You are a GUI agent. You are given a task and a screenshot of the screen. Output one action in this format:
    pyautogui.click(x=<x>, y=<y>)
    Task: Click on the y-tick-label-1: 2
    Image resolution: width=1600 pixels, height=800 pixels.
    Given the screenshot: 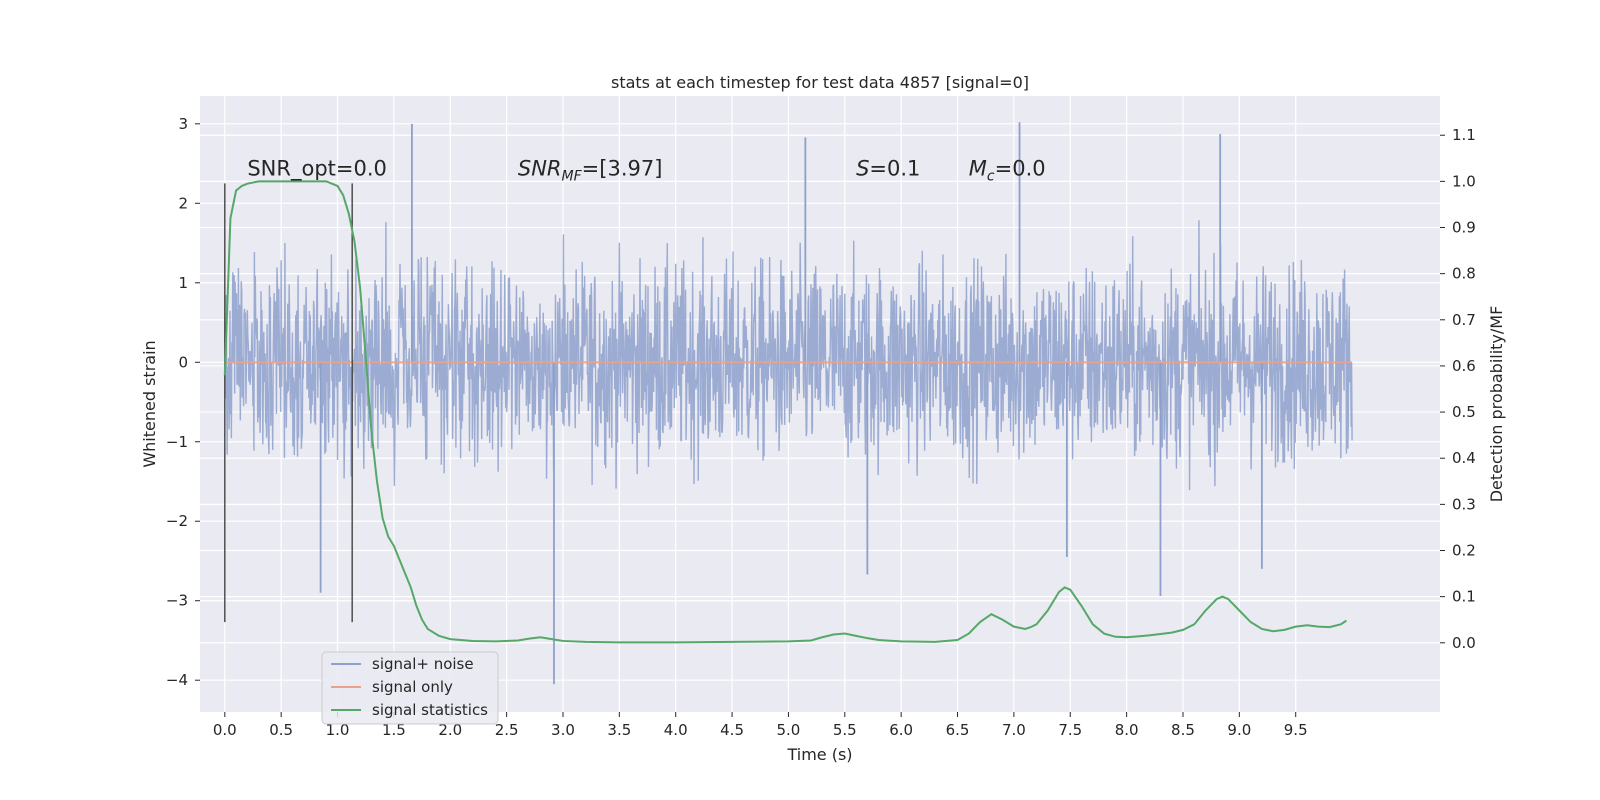 What is the action you would take?
    pyautogui.click(x=183, y=203)
    